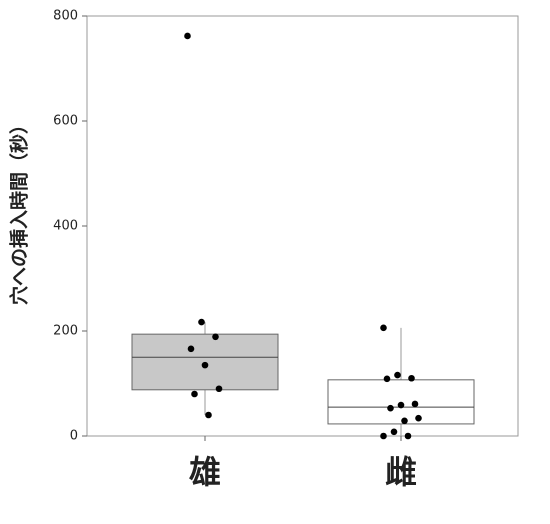  I want to click on y-tick-label: 800, so click(65, 16).